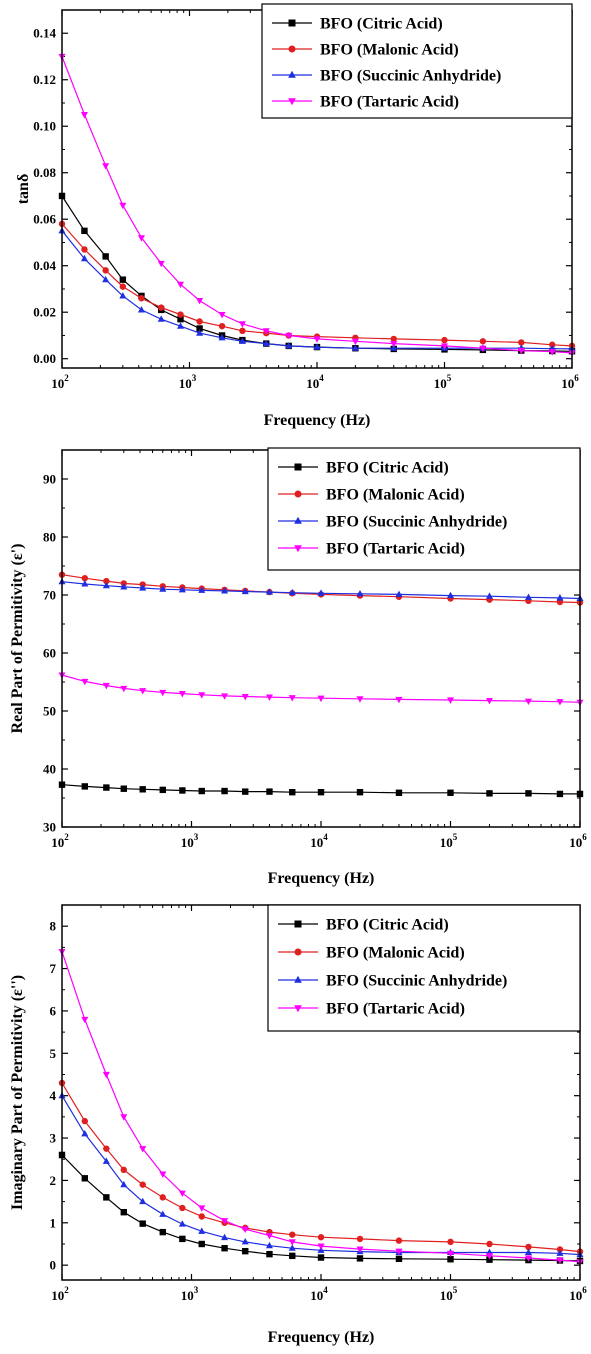  What do you see at coordinates (365, 50) in the screenshot?
I see `legend-entry-bfo-malonic-acid: BFO (Malonic Acid)` at bounding box center [365, 50].